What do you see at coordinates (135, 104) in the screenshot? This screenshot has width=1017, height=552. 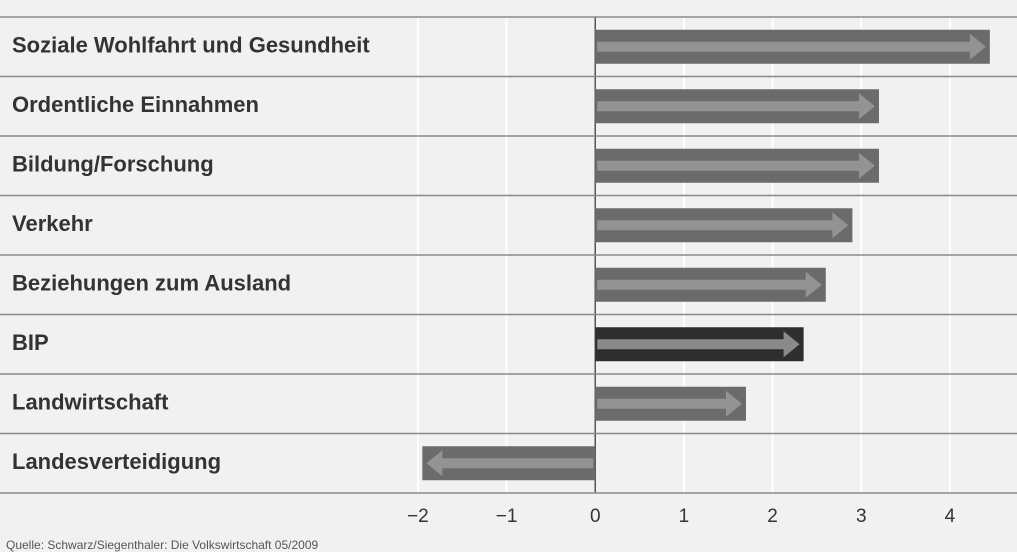 I see `category-label: Ordentliche Einnahmen` at bounding box center [135, 104].